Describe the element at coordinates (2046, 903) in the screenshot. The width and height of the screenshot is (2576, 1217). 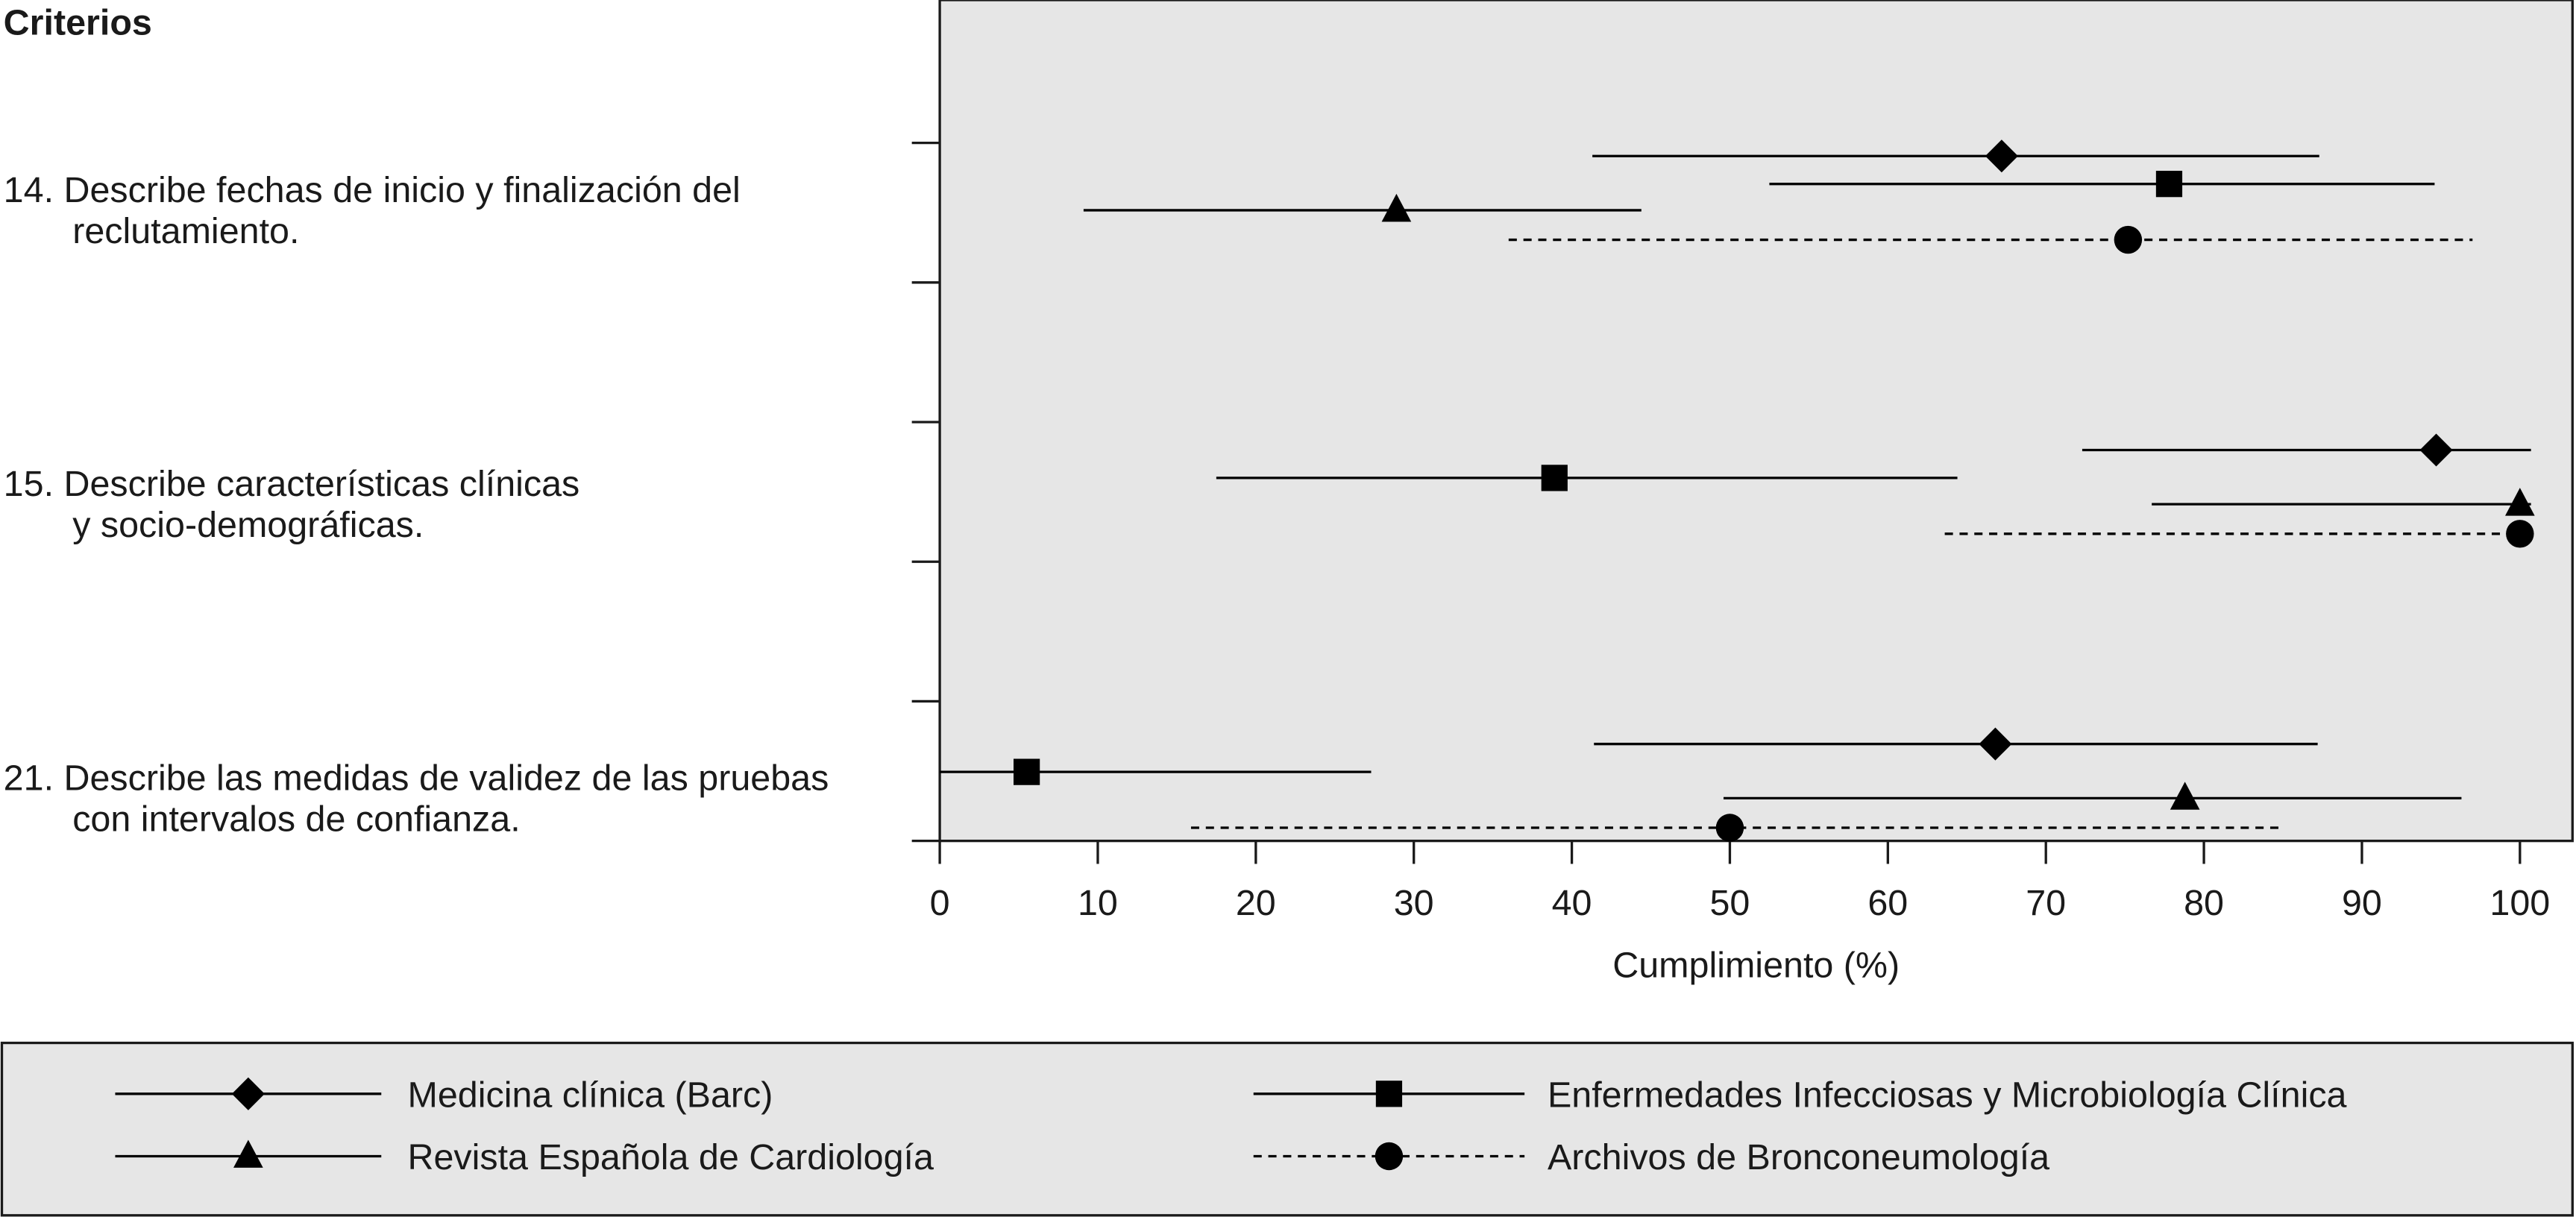
I see `x-tick-label: 70` at that location.